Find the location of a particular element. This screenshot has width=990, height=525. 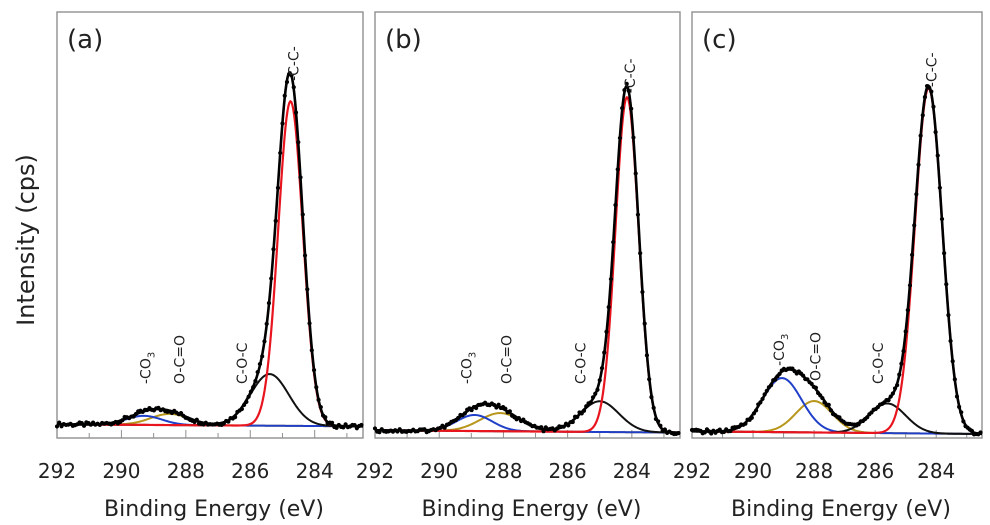

x-tick-label: 292 is located at coordinates (57, 471).